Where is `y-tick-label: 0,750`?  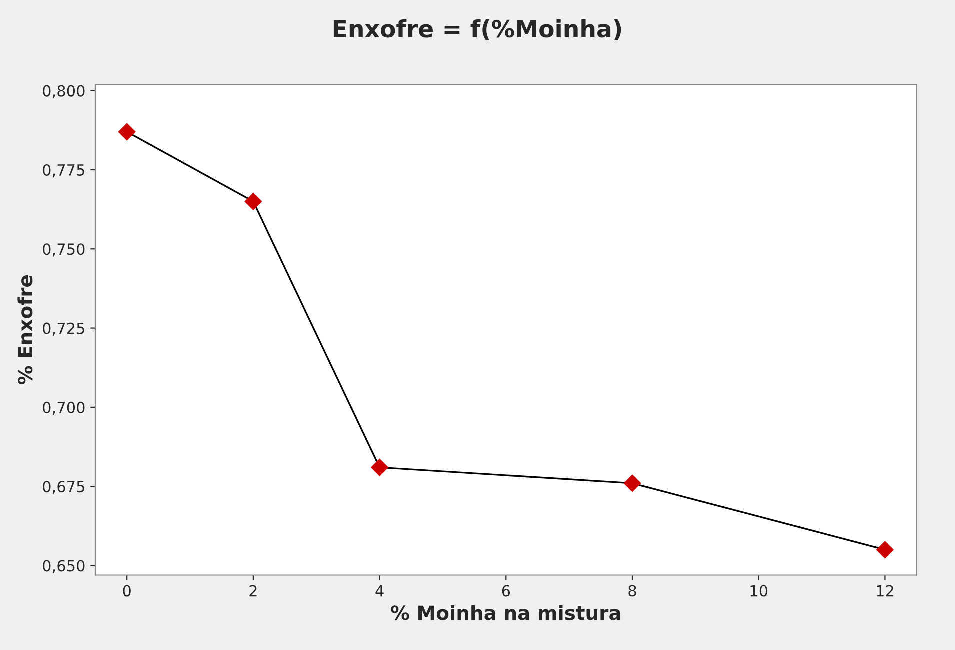
y-tick-label: 0,750 is located at coordinates (64, 250).